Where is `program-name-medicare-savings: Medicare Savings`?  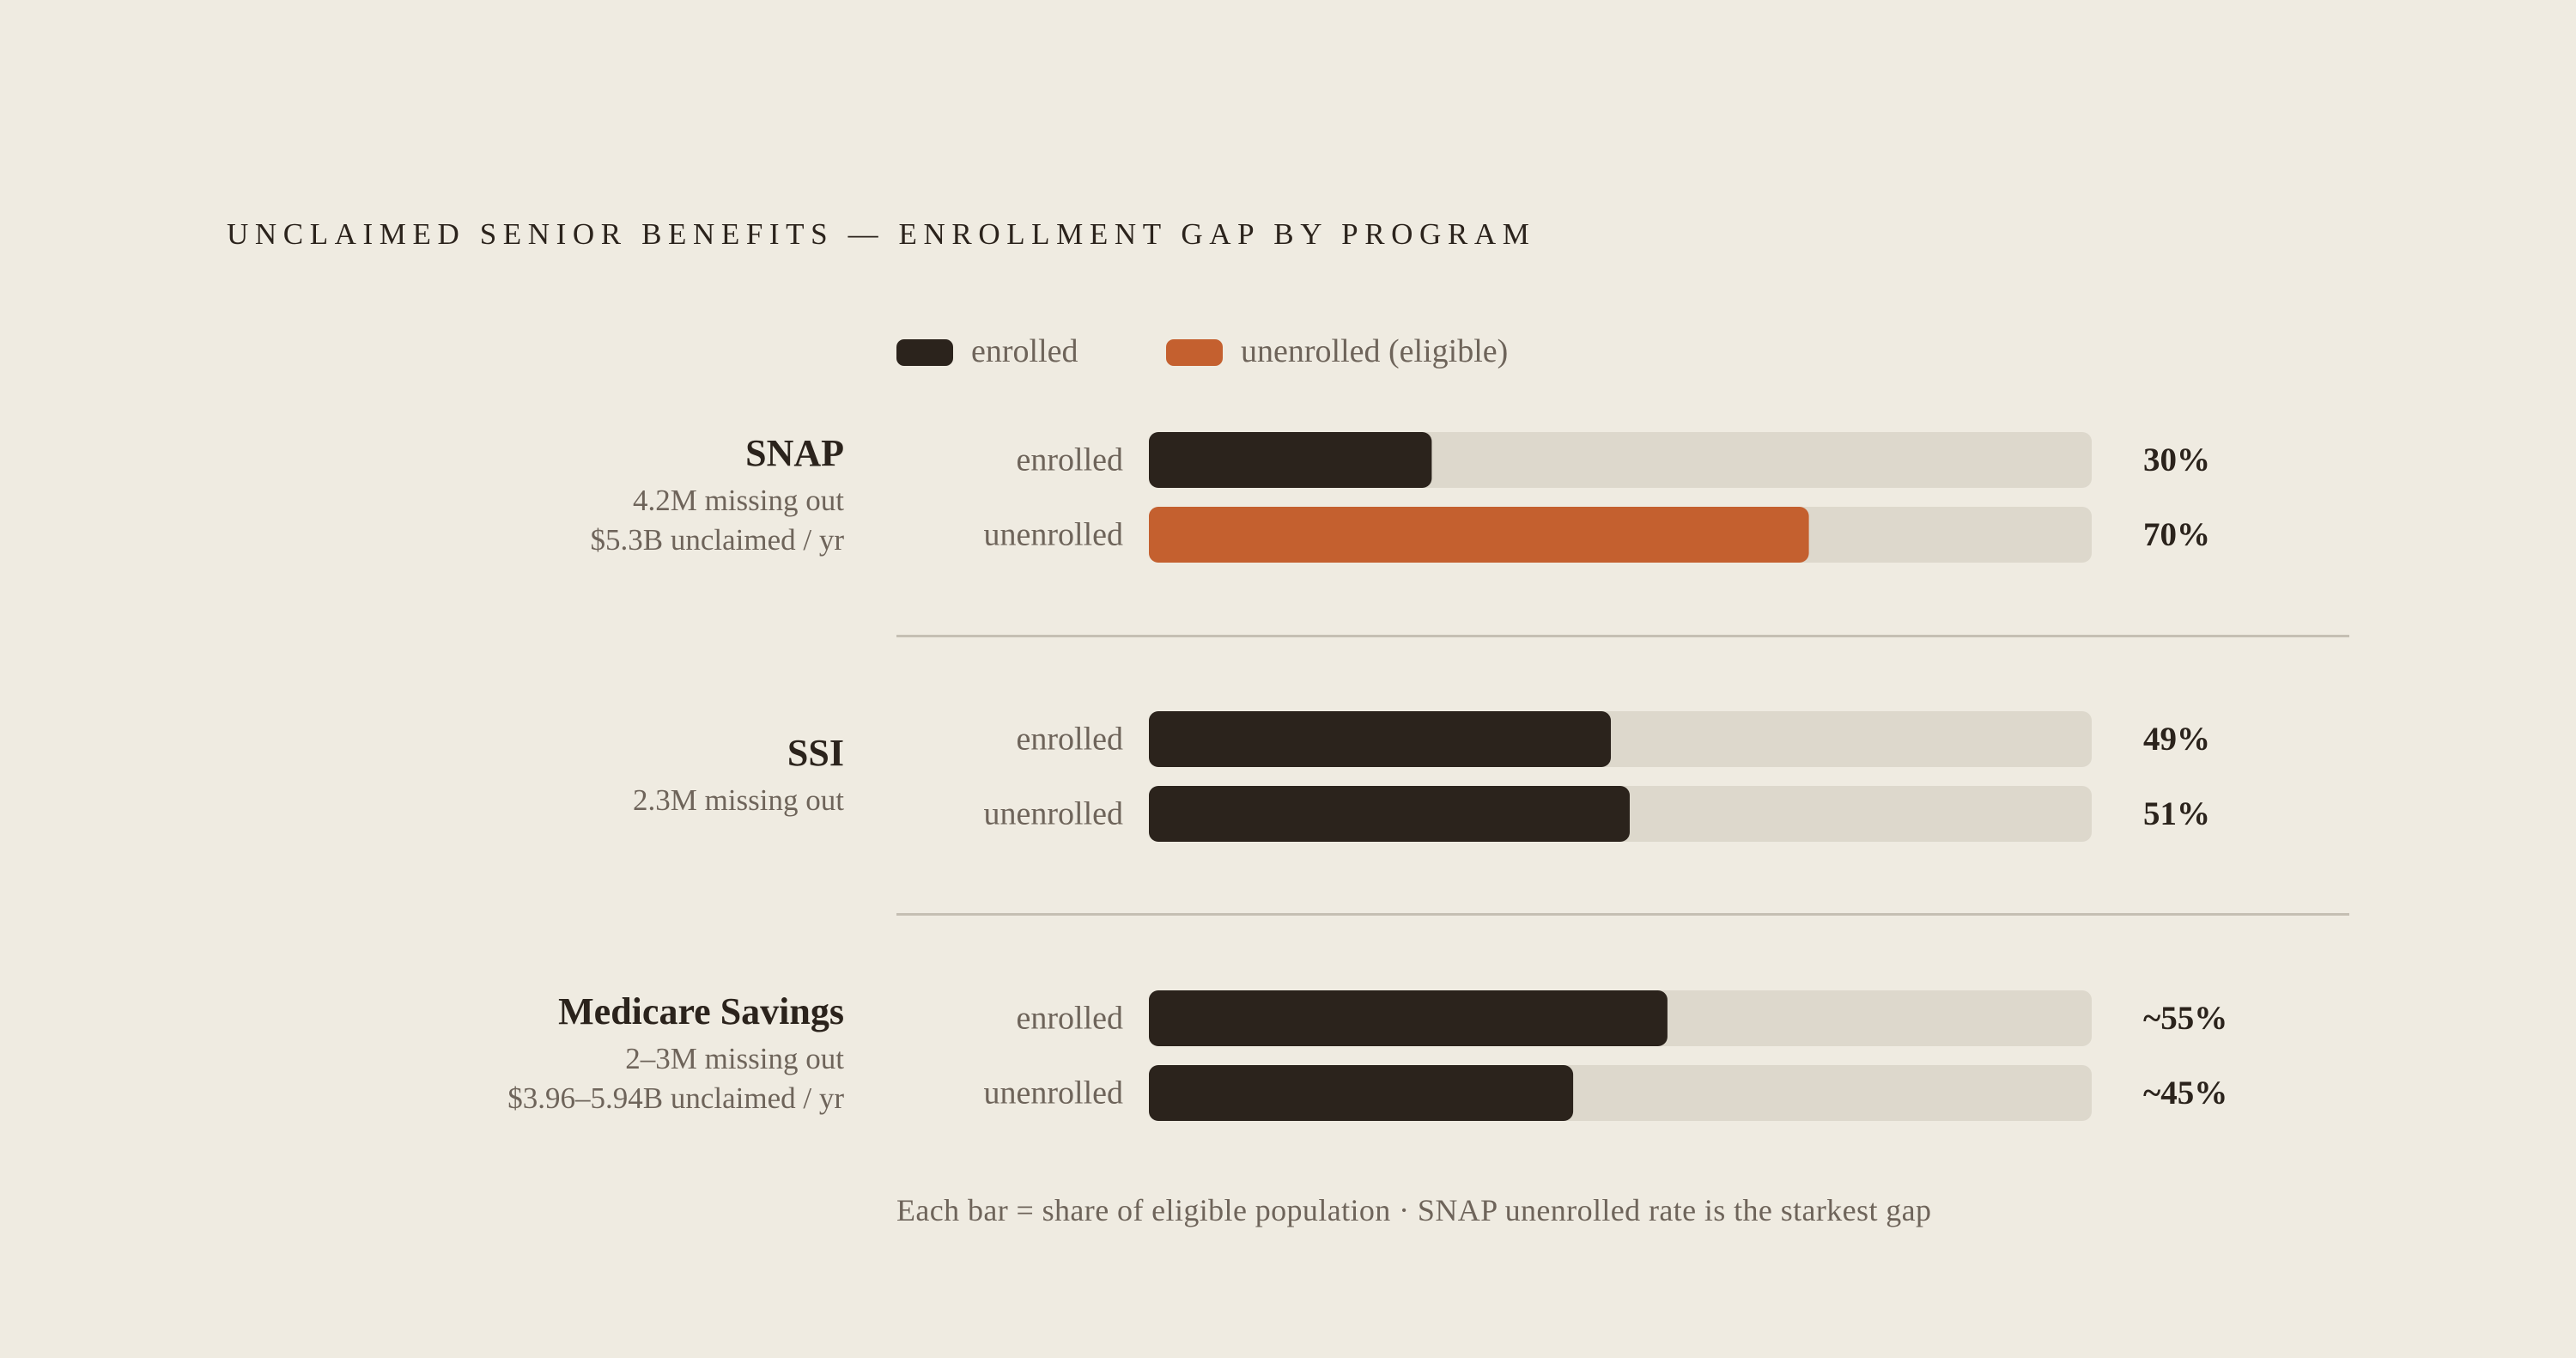
program-name-medicare-savings: Medicare Savings is located at coordinates (701, 1011).